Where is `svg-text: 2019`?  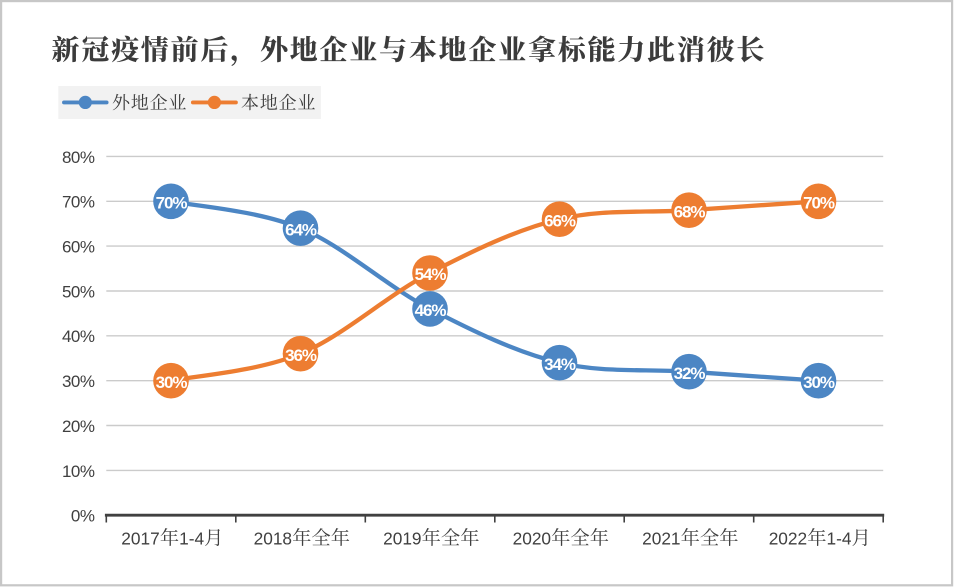
svg-text: 2019 is located at coordinates (402, 539).